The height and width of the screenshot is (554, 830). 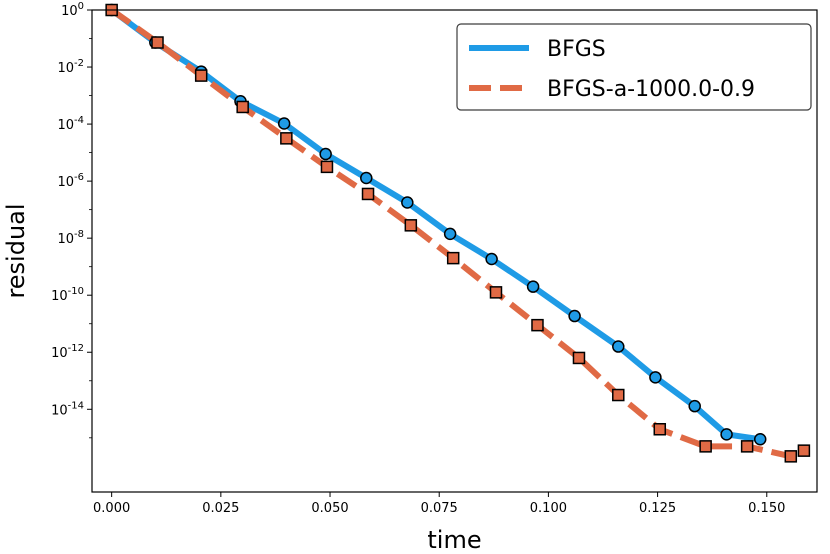 What do you see at coordinates (651, 89) in the screenshot?
I see `legend-label-2: BFGS-a-1000.0-0.9` at bounding box center [651, 89].